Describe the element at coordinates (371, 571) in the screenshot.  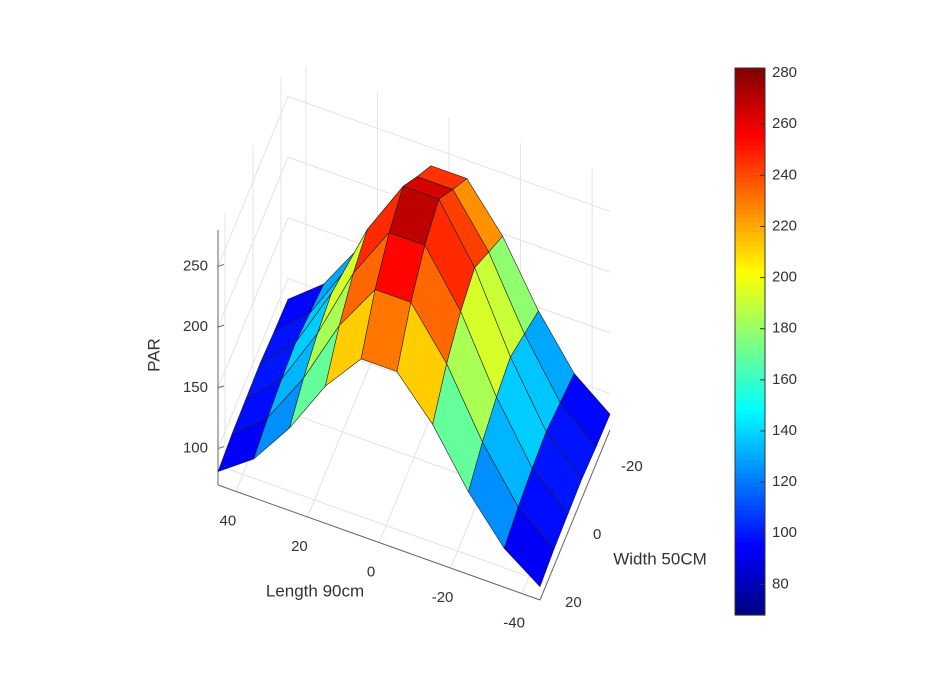
I see `x-tick-label: 0` at that location.